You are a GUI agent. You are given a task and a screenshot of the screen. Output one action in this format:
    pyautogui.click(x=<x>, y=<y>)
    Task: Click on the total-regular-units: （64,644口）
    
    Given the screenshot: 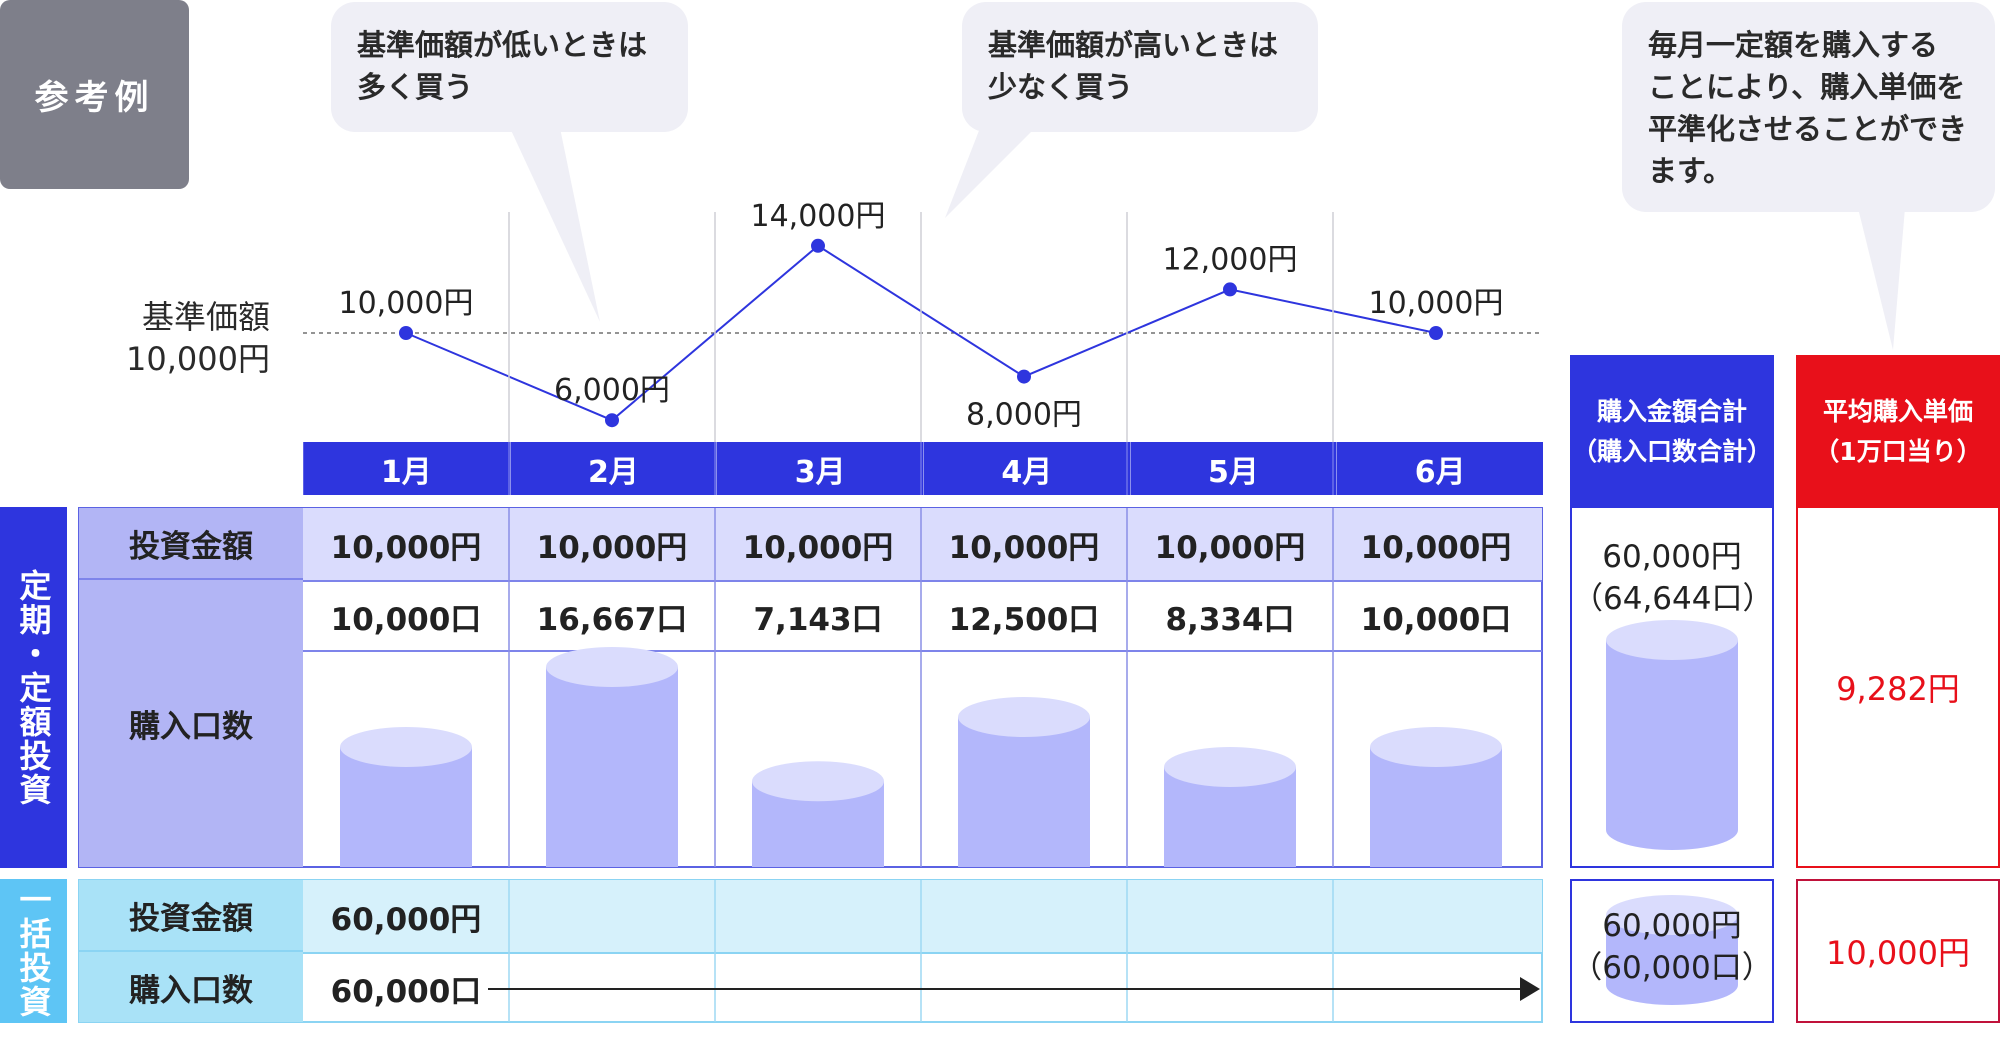 What is the action you would take?
    pyautogui.click(x=1673, y=599)
    